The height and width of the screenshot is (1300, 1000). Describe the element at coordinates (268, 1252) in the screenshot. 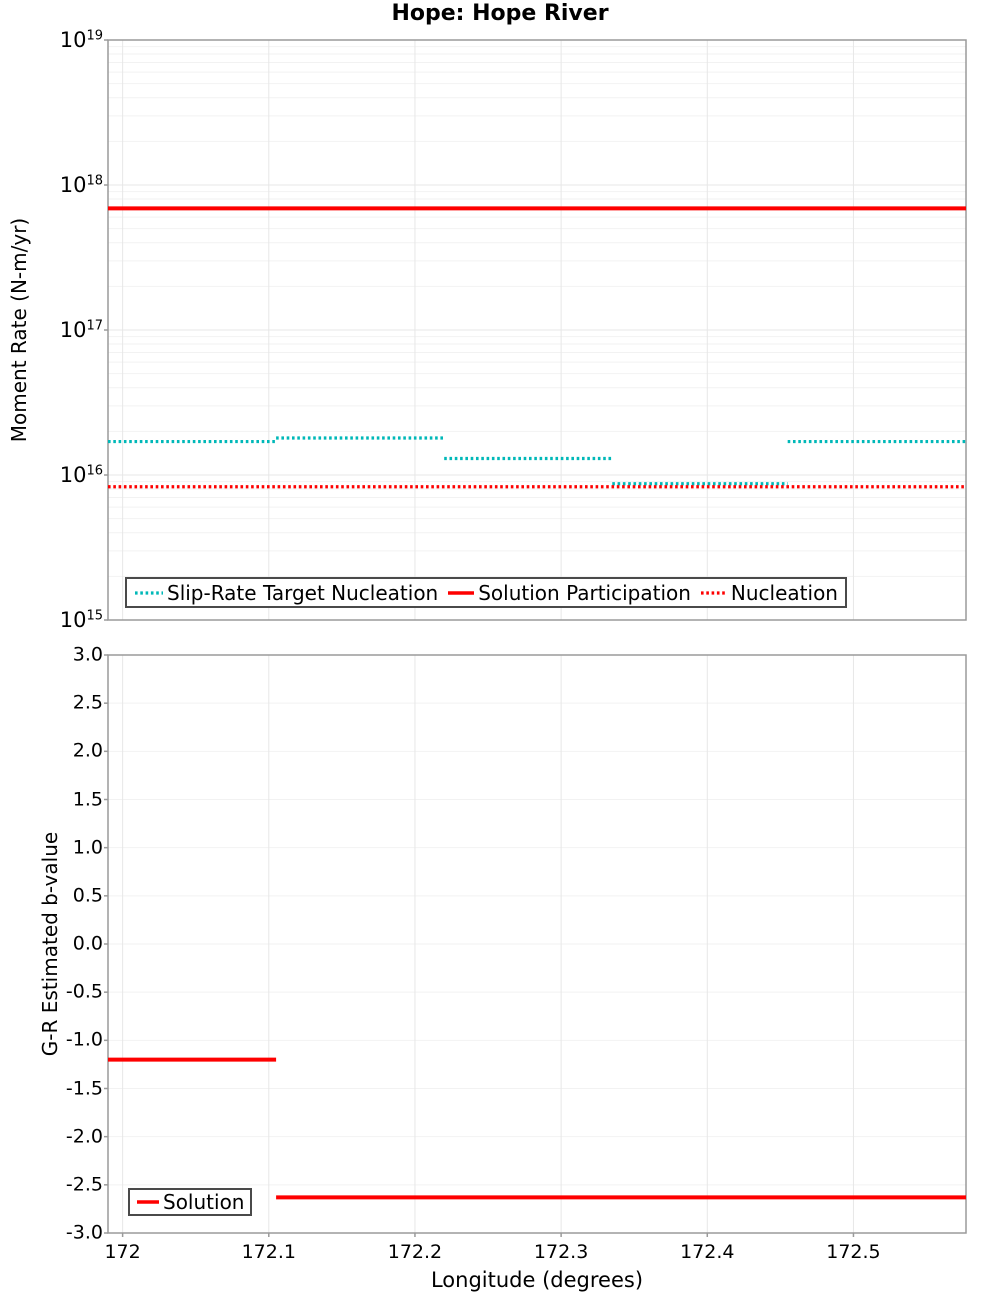

I see `x-tick-label: 172.1` at that location.